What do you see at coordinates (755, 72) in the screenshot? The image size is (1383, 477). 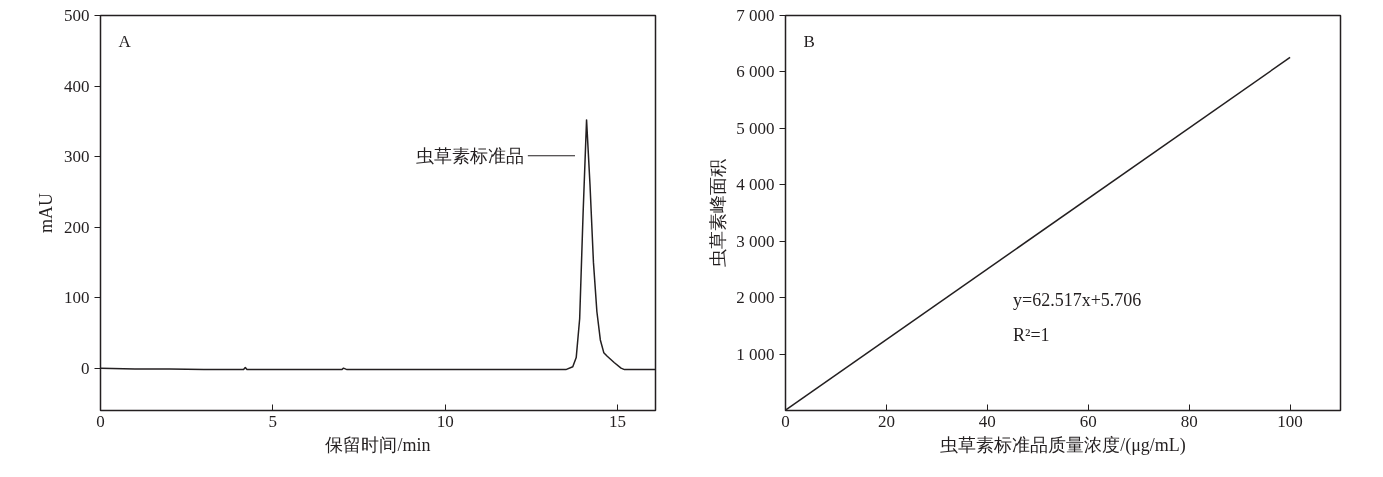 I see `y-tick-label: 6 000` at bounding box center [755, 72].